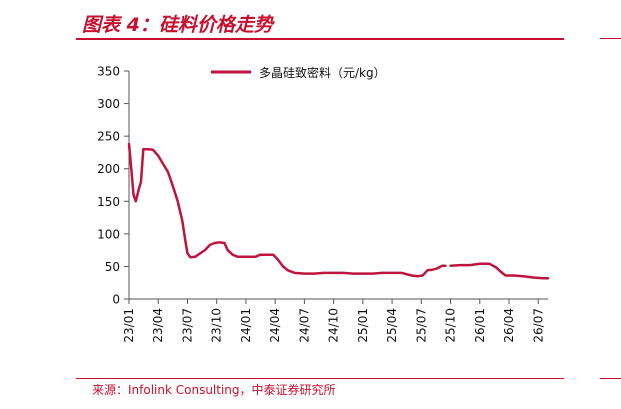 The image size is (621, 409). What do you see at coordinates (610, 378) in the screenshot?
I see `footer-divider-right` at bounding box center [610, 378].